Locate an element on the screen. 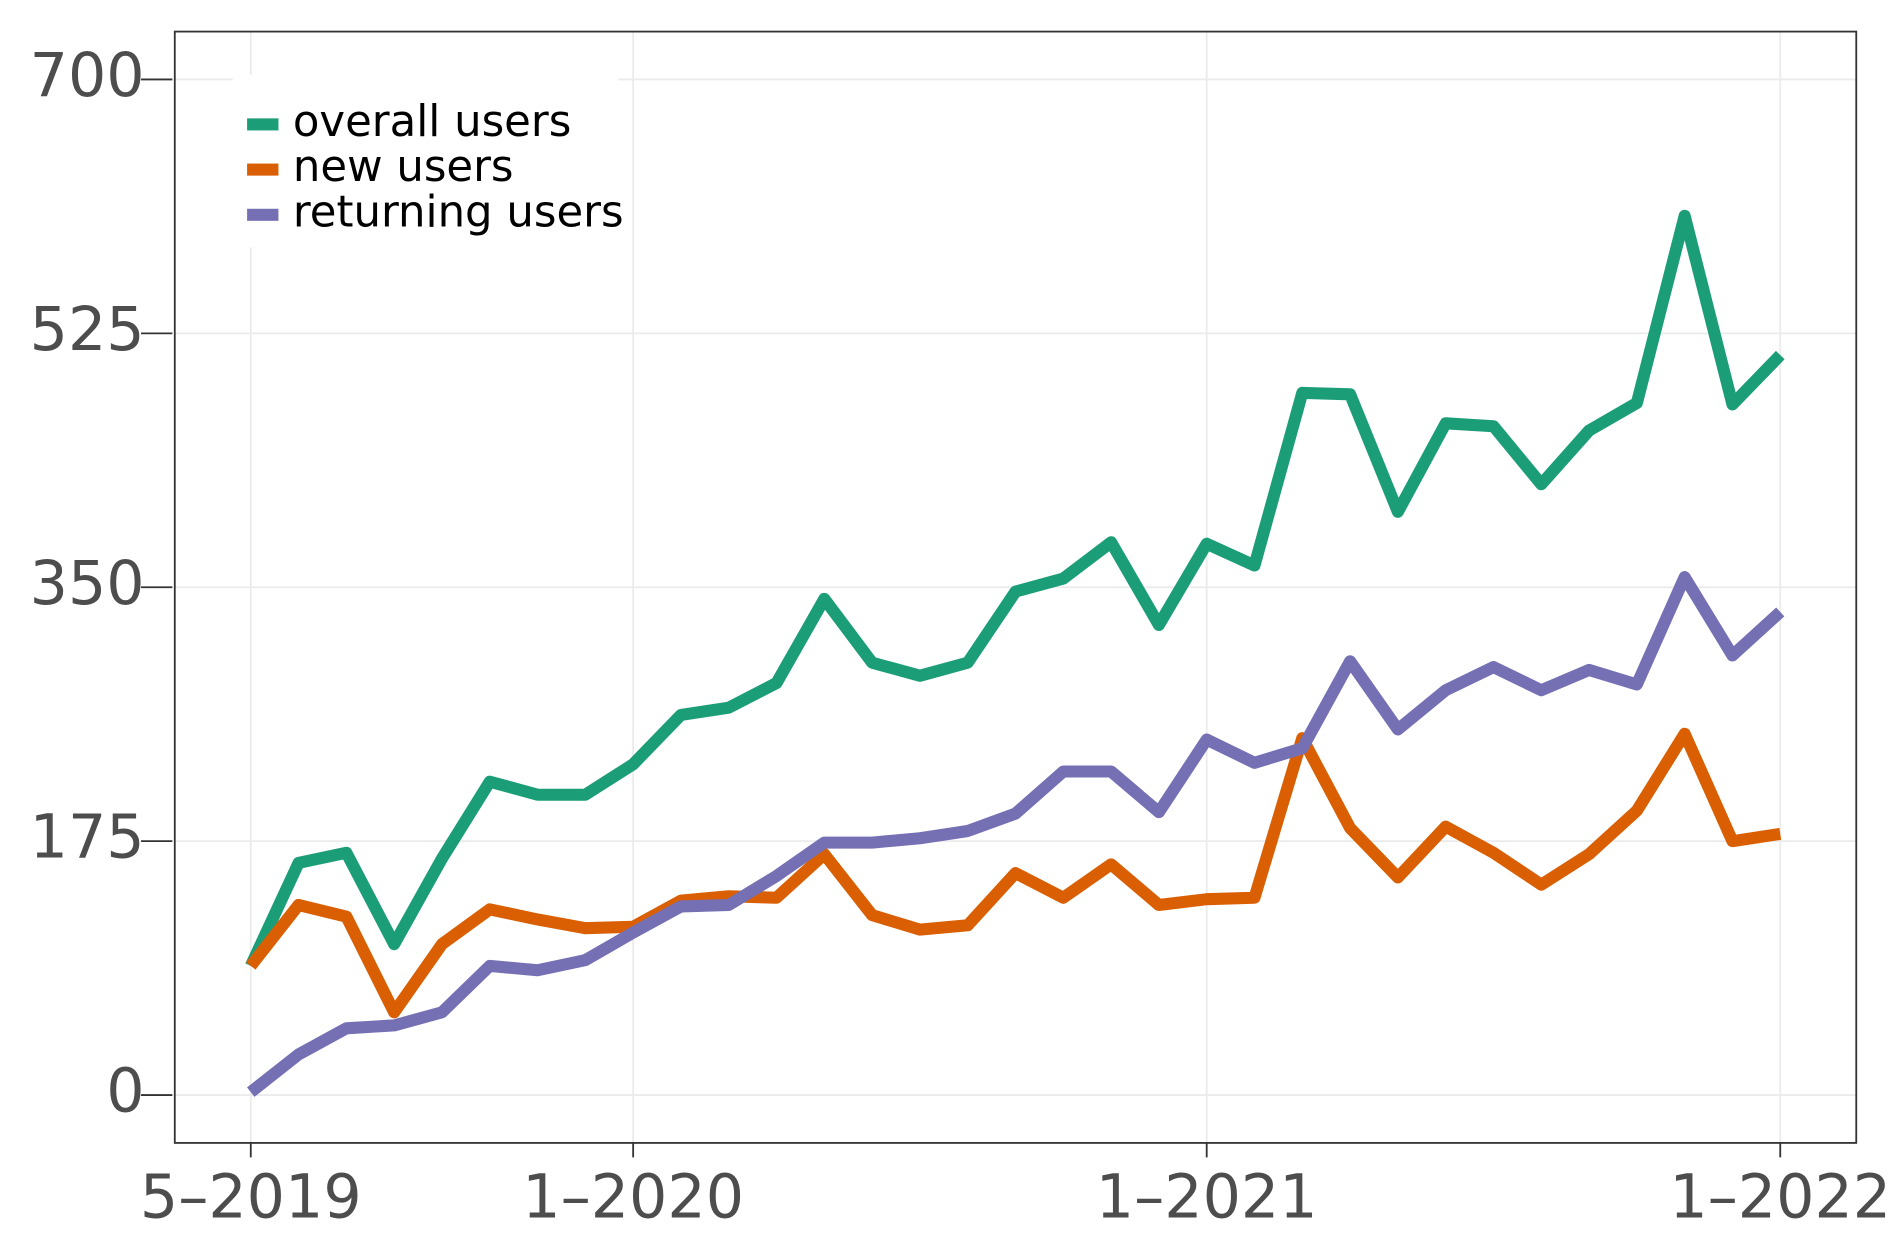 The height and width of the screenshot is (1246, 1890). legend-label: overall users is located at coordinates (432, 122).